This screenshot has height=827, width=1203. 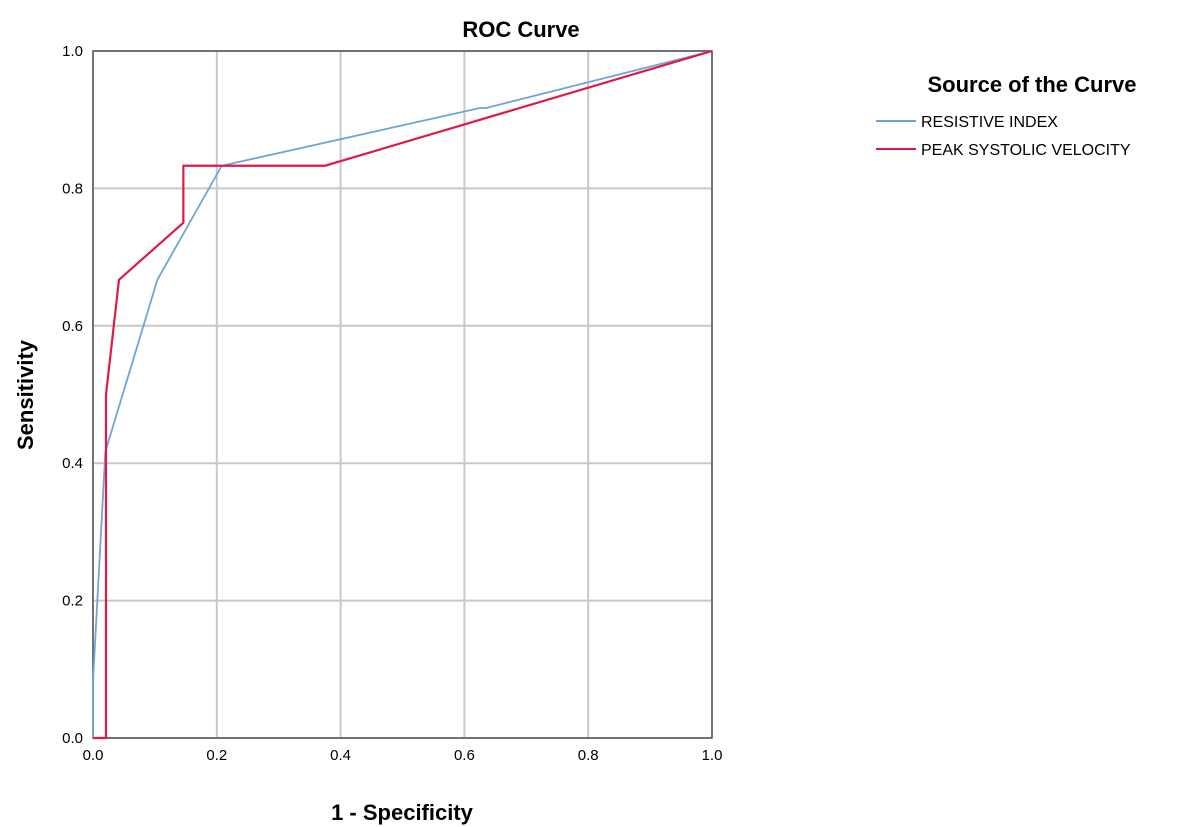 I want to click on y-tick-label: 0.0, so click(x=72, y=738).